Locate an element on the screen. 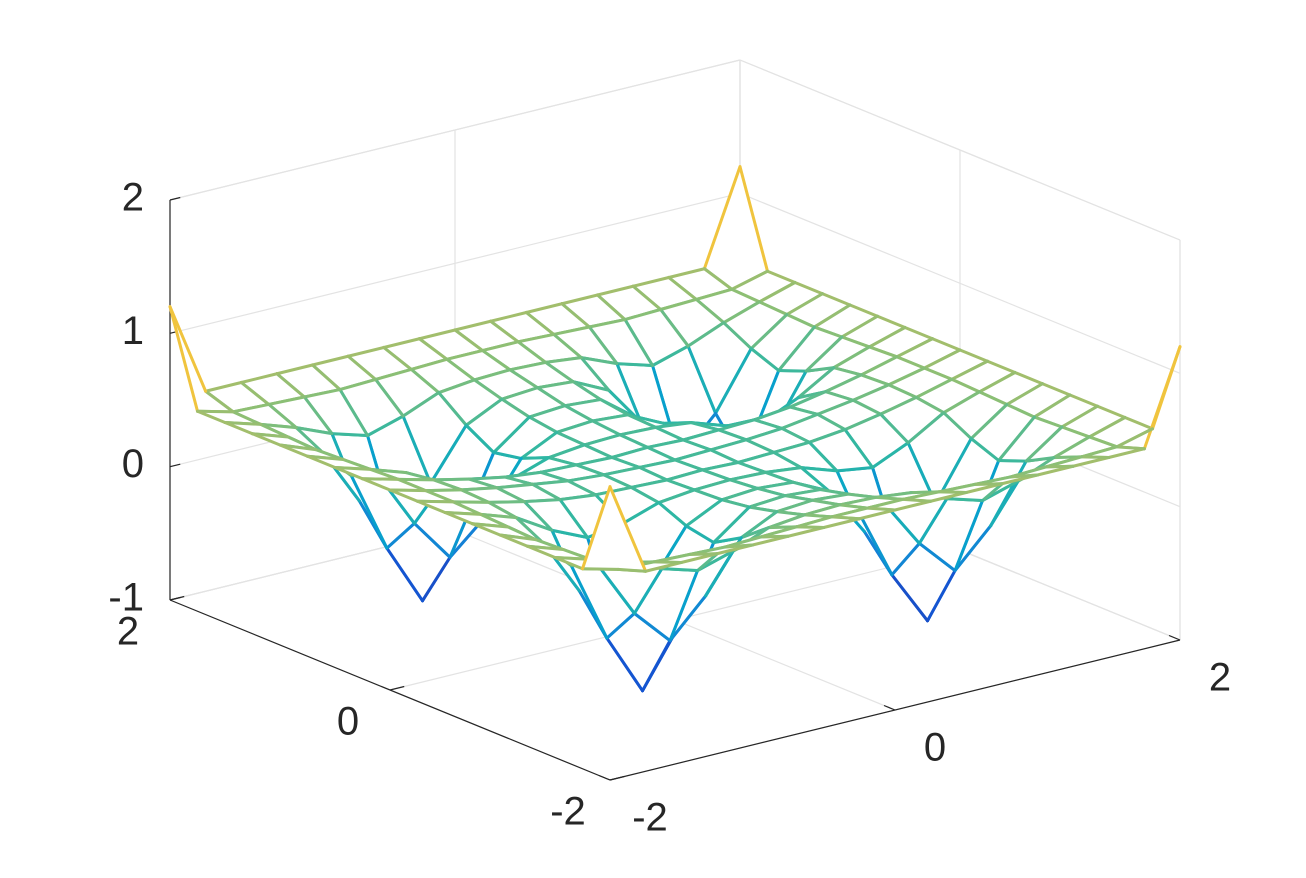 The image size is (1306, 878). z-tick-label: 0 is located at coordinates (133, 464).